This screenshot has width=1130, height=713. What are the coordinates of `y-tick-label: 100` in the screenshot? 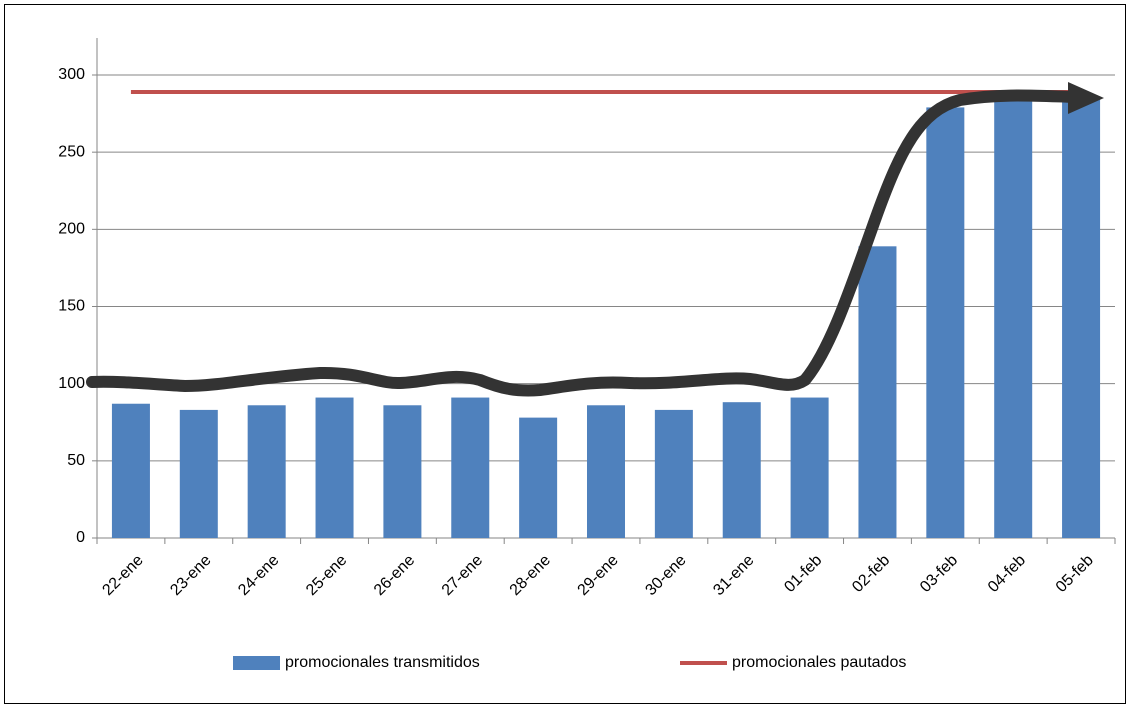 It's located at (71, 383).